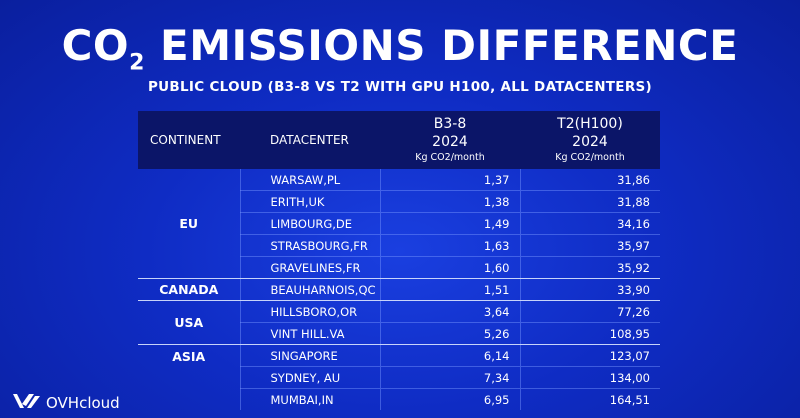 Image resolution: width=800 pixels, height=418 pixels. What do you see at coordinates (449, 223) in the screenshot?
I see `value-a-cell: 1,49` at bounding box center [449, 223].